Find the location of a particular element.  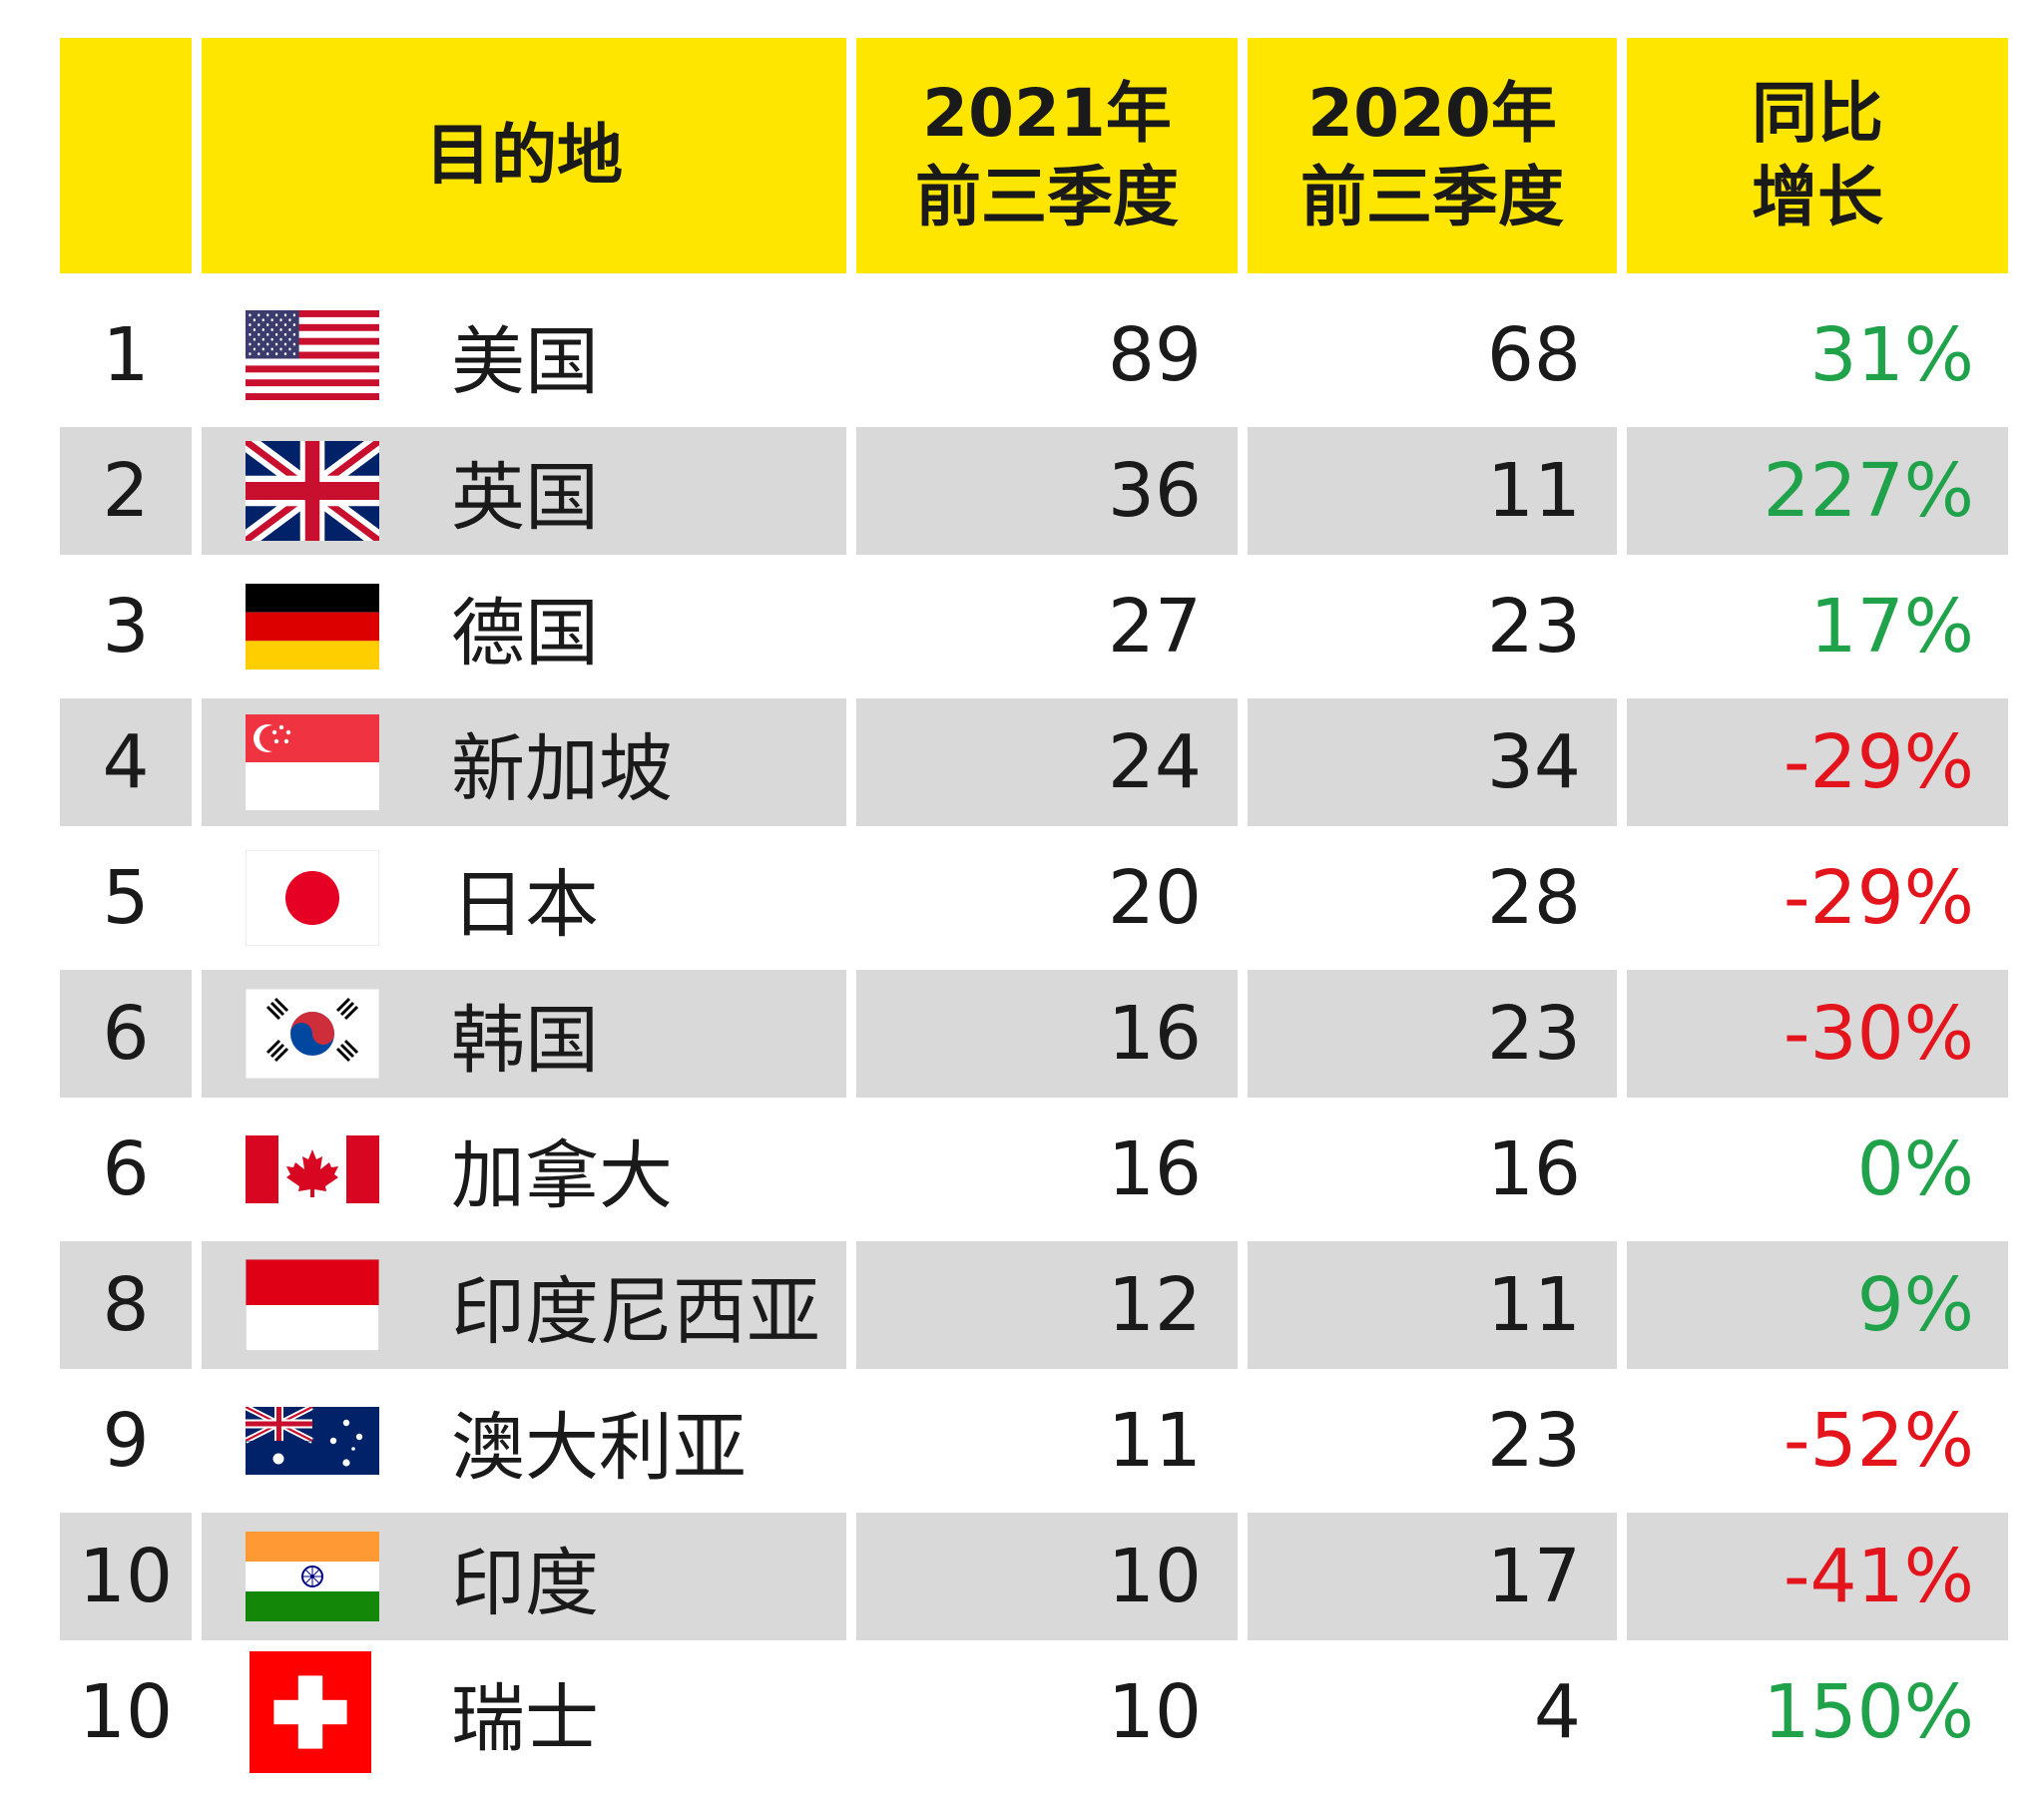

value-2021-cell: 24 is located at coordinates (1047, 762).